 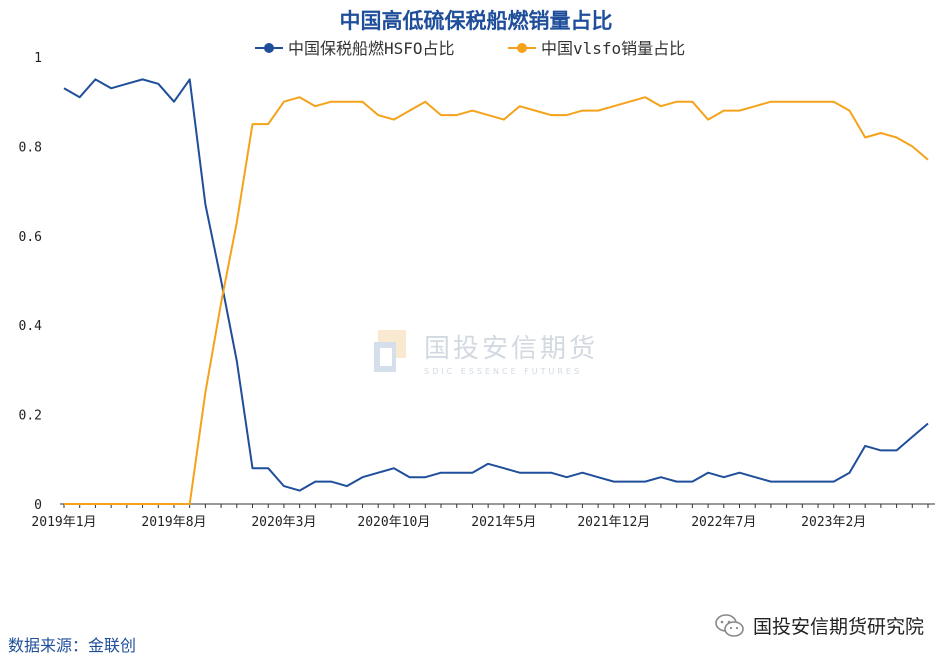 I want to click on y-tick-label: 0.4, so click(x=31, y=326).